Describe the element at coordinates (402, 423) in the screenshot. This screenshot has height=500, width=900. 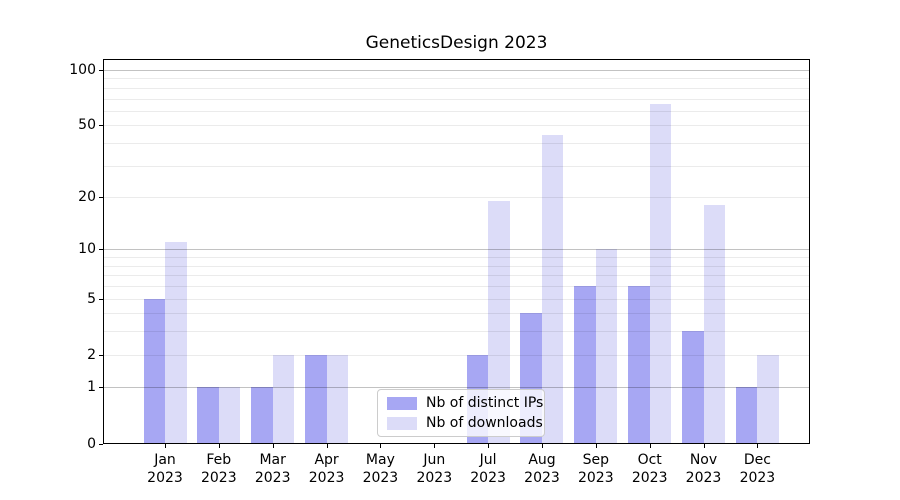
I see `legend-swatch-downloads` at that location.